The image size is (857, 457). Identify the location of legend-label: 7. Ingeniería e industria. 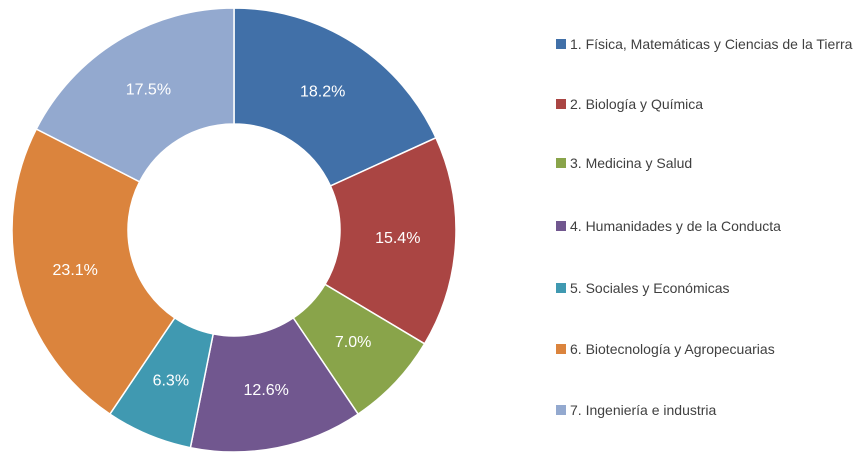
(643, 410).